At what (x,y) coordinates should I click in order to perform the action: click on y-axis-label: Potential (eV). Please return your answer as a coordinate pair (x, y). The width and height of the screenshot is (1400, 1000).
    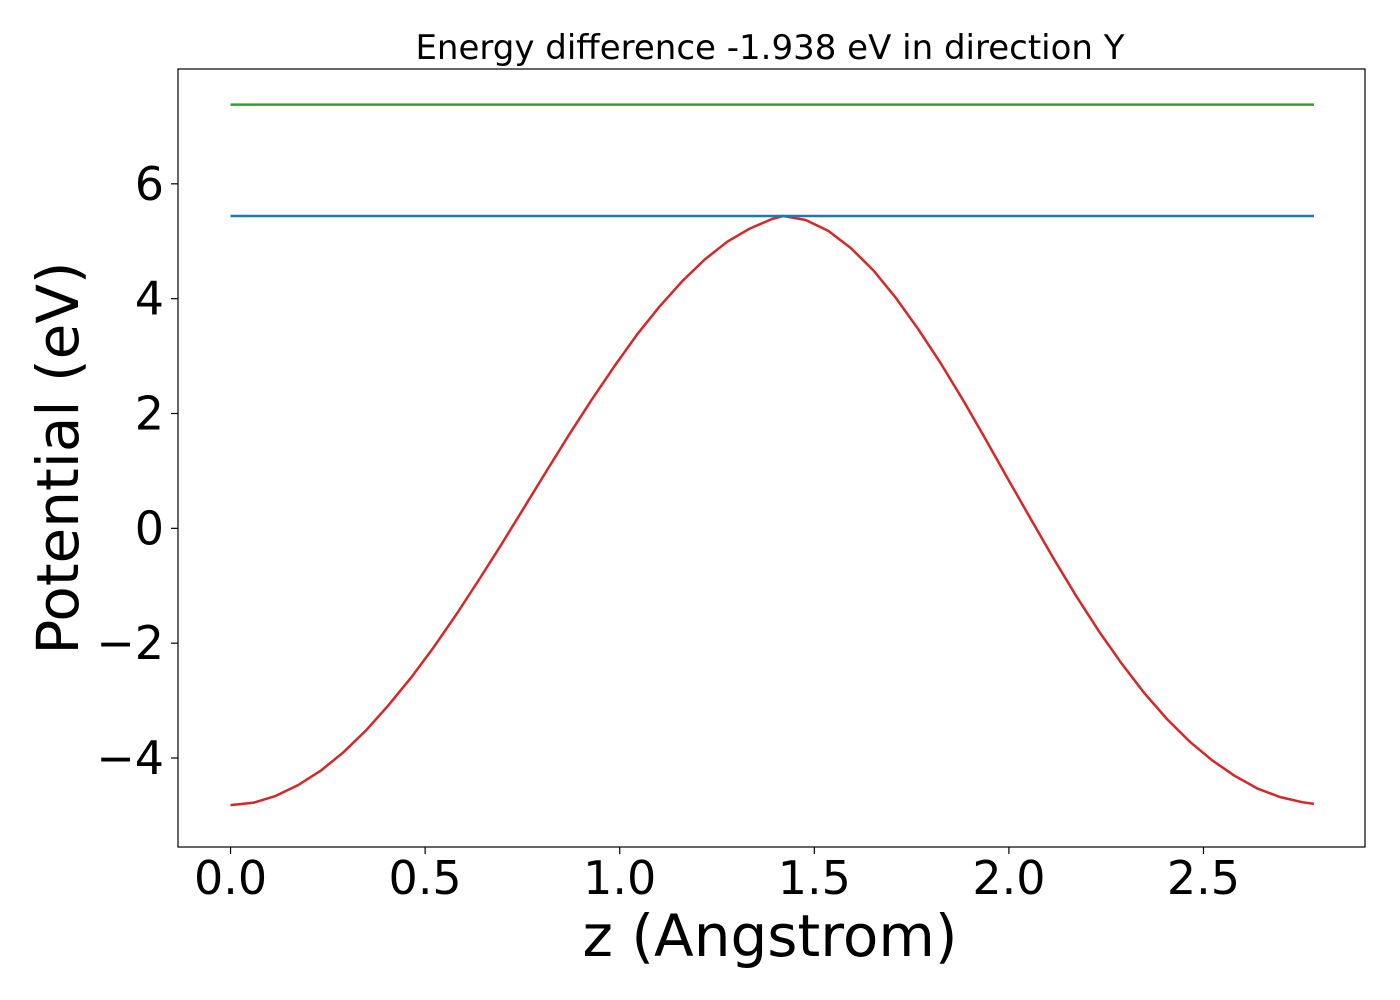
    Looking at the image, I should click on (58, 457).